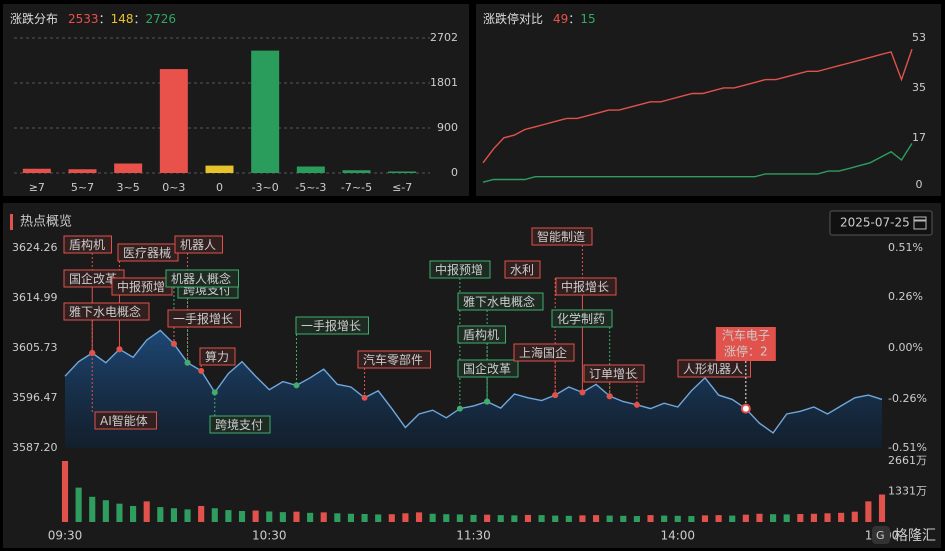 This screenshot has height=551, width=945. I want to click on annotation-label: 上海国企, so click(543, 352).